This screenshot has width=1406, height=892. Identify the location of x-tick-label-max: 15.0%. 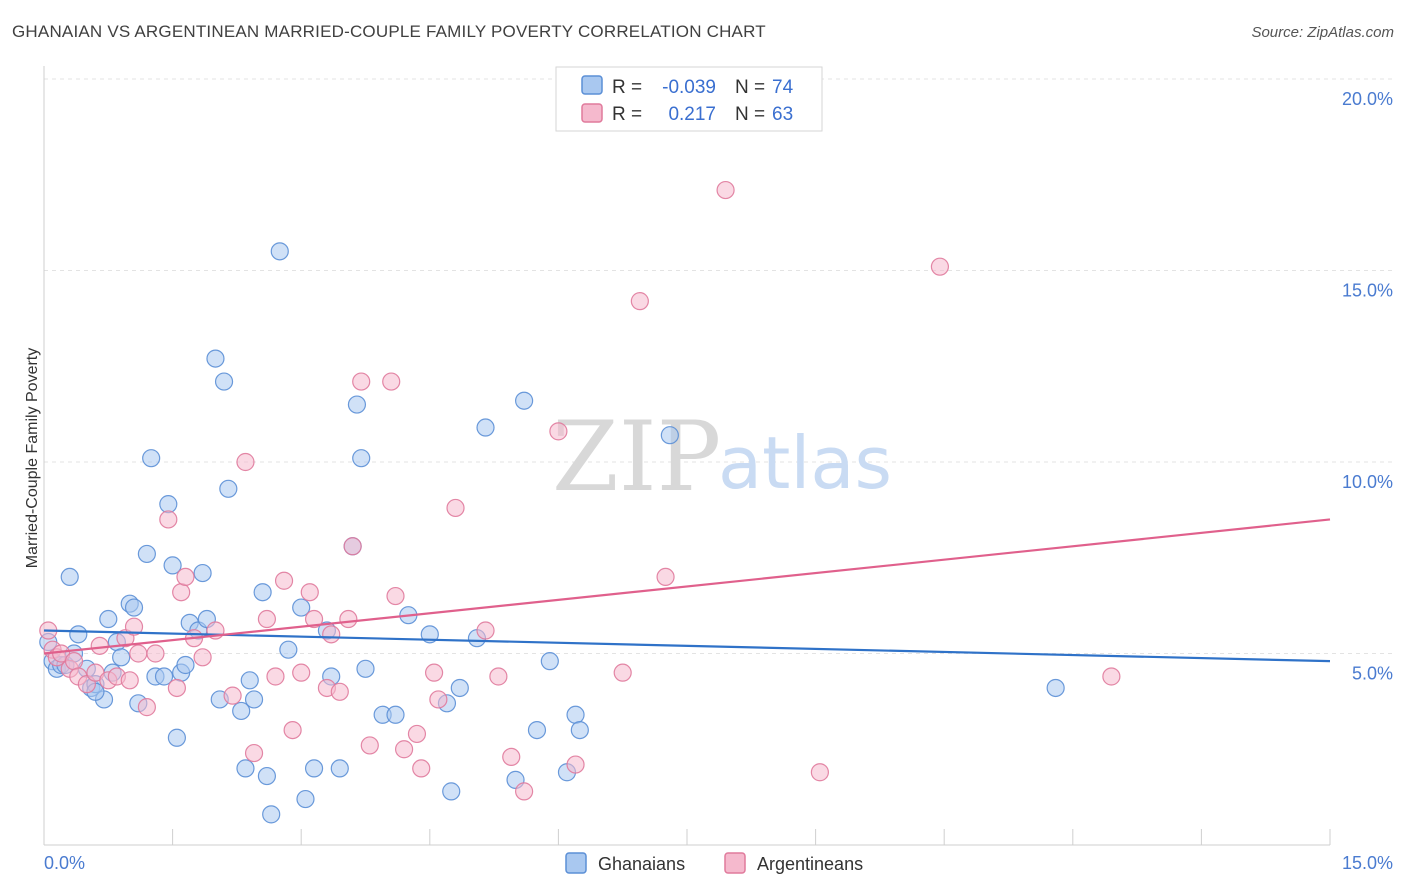
(1367, 863).